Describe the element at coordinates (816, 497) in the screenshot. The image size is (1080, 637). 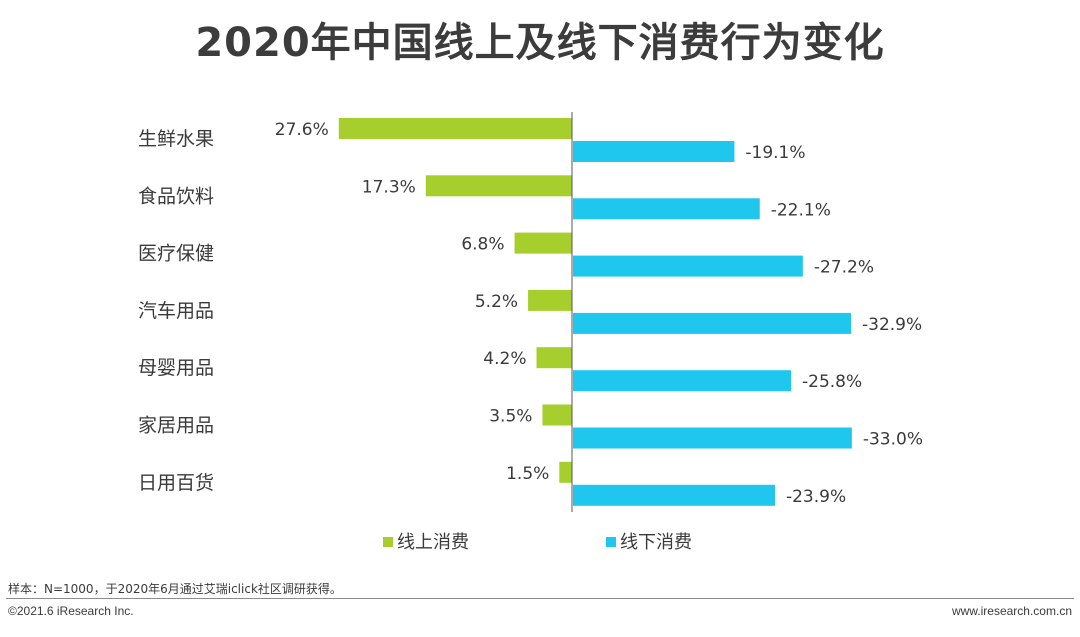
I see `offline-value-label: -23.9%` at that location.